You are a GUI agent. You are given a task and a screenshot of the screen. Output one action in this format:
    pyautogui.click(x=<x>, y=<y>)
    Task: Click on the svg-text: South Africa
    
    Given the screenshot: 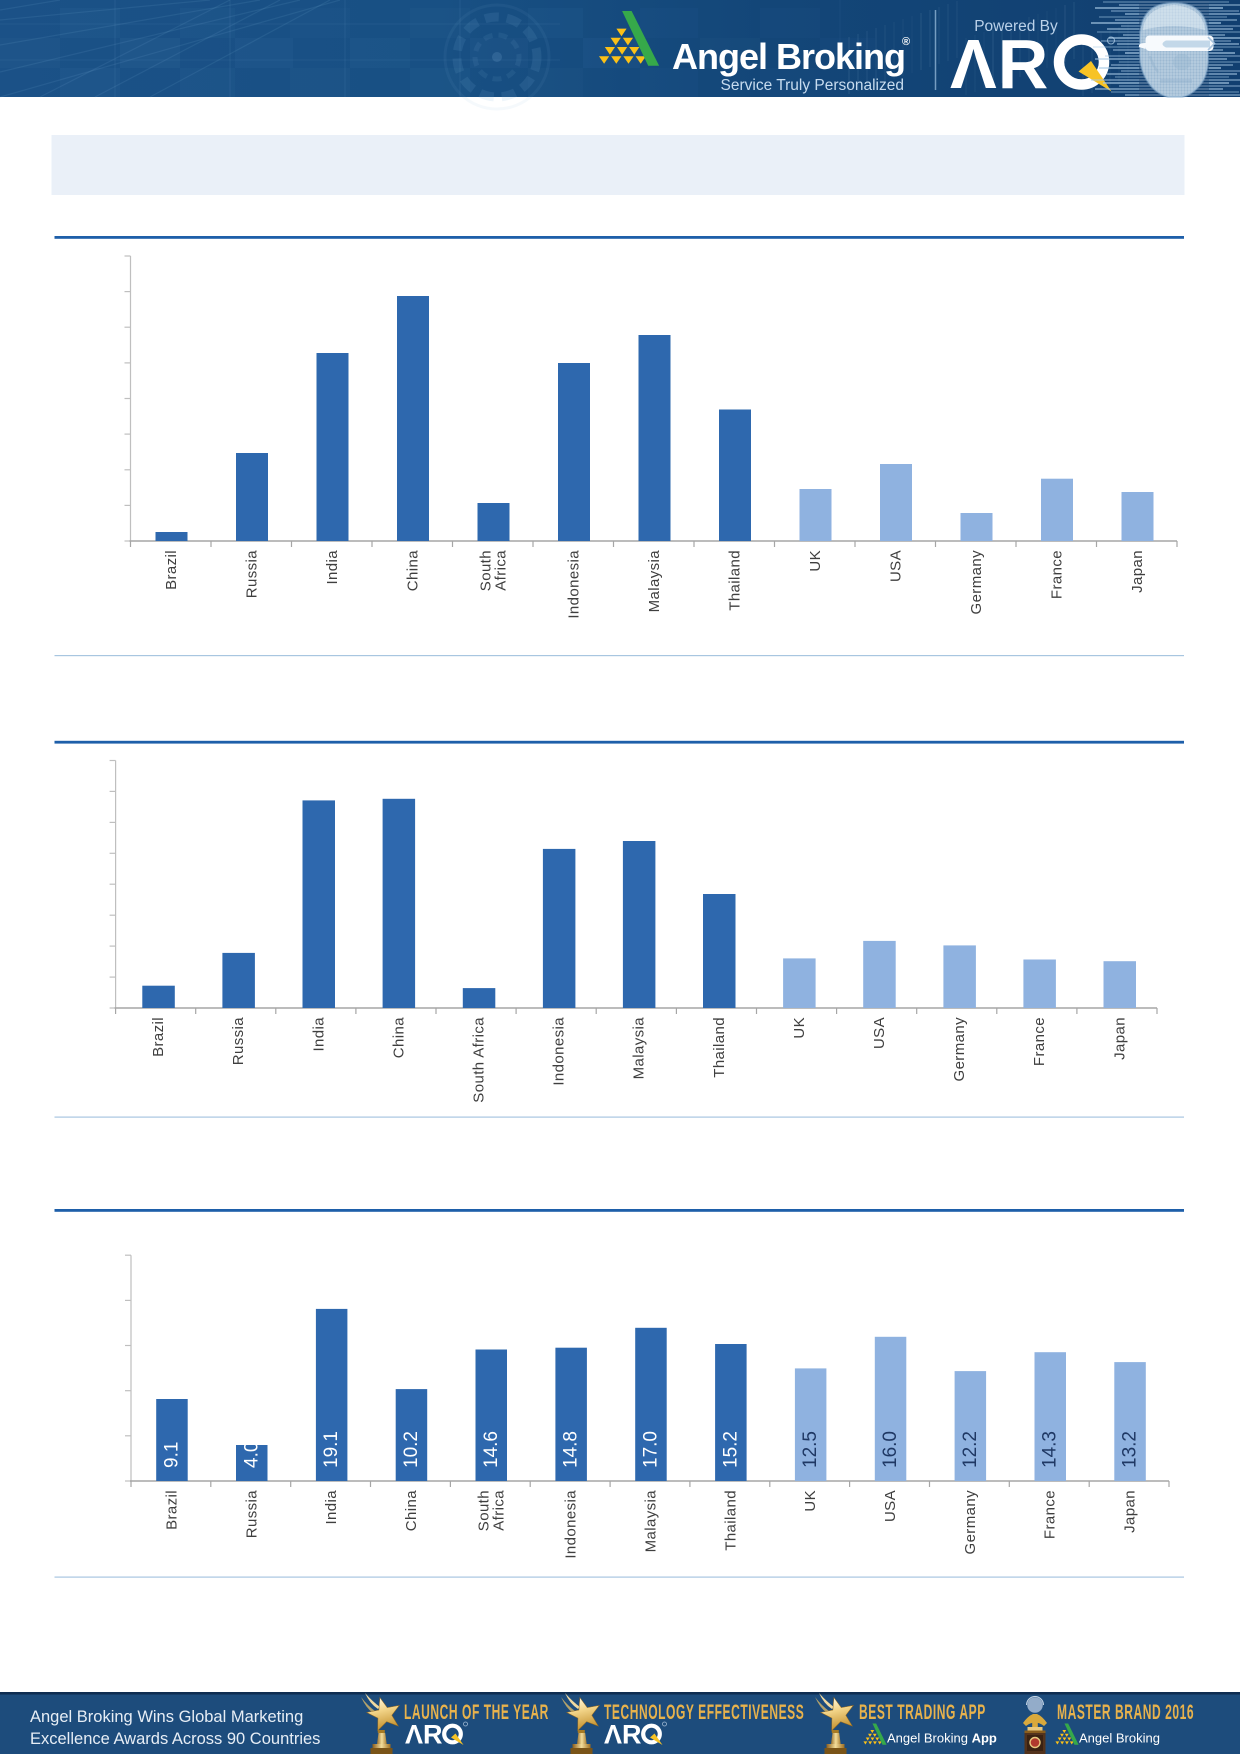 What is the action you would take?
    pyautogui.click(x=479, y=1060)
    